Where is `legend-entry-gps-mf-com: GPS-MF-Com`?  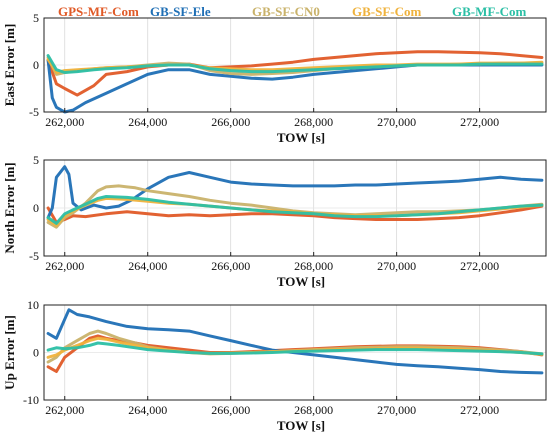
legend-entry-gps-mf-com: GPS-MF-Com is located at coordinates (98, 11).